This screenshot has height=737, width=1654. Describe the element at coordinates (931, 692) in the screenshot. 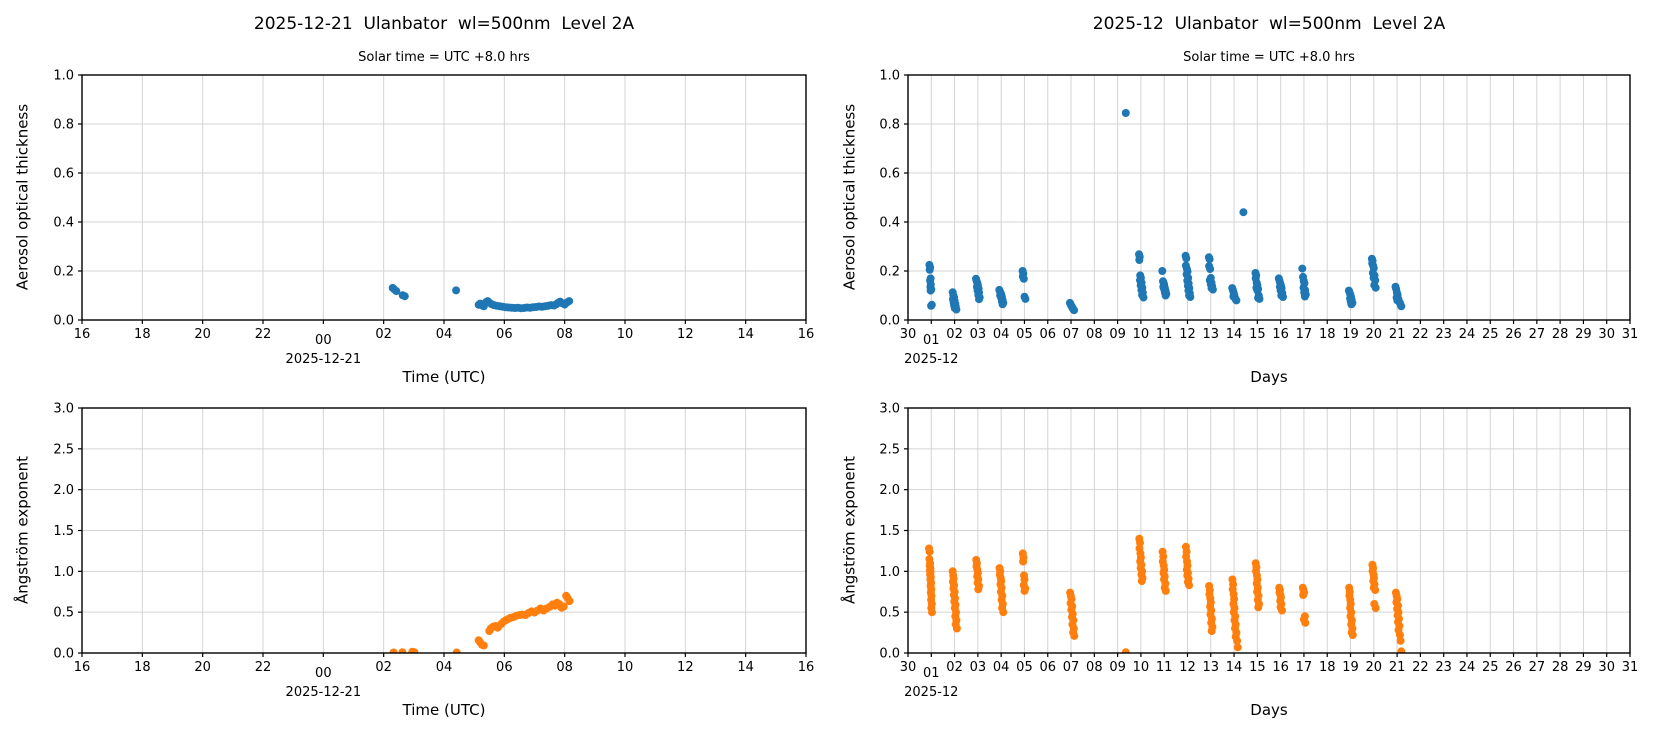

I see `x-tick-date-label: 2025-12` at that location.